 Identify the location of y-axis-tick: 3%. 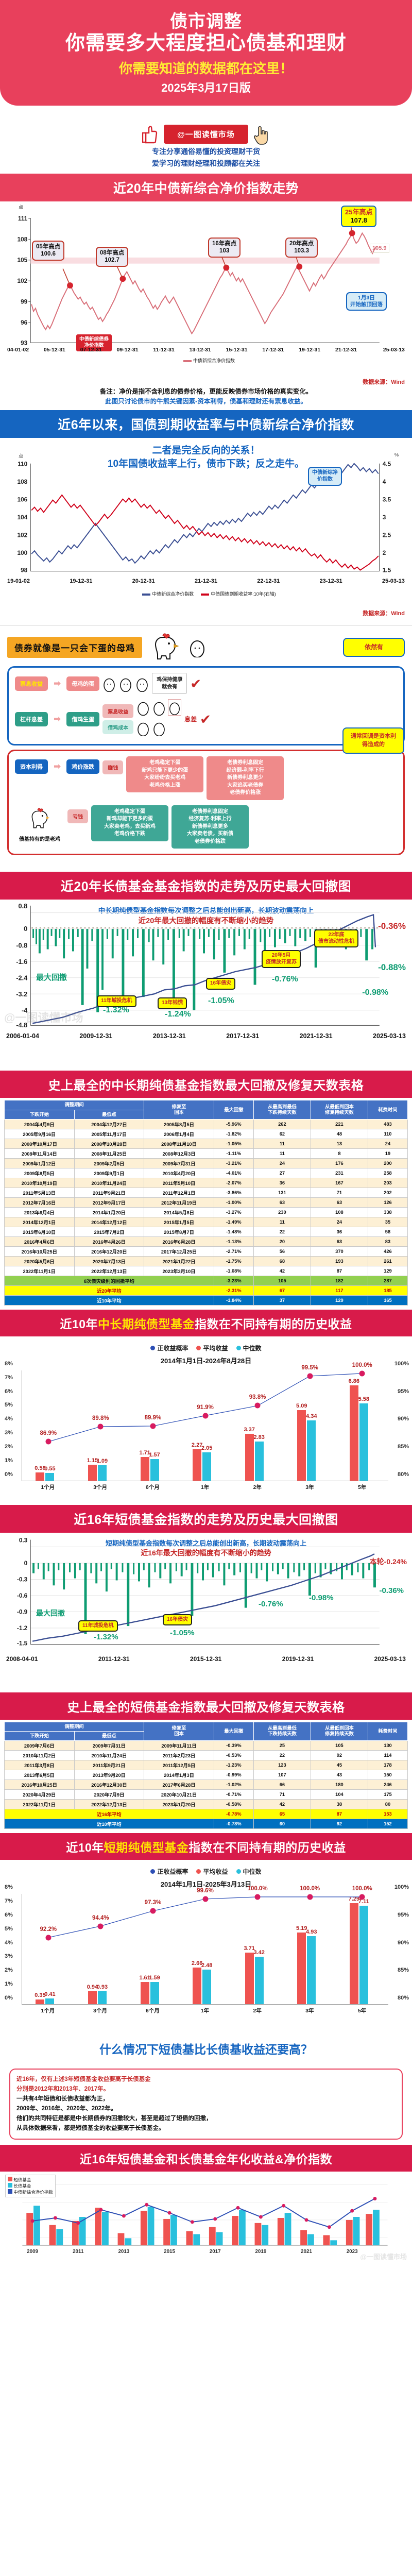
(9, 1956).